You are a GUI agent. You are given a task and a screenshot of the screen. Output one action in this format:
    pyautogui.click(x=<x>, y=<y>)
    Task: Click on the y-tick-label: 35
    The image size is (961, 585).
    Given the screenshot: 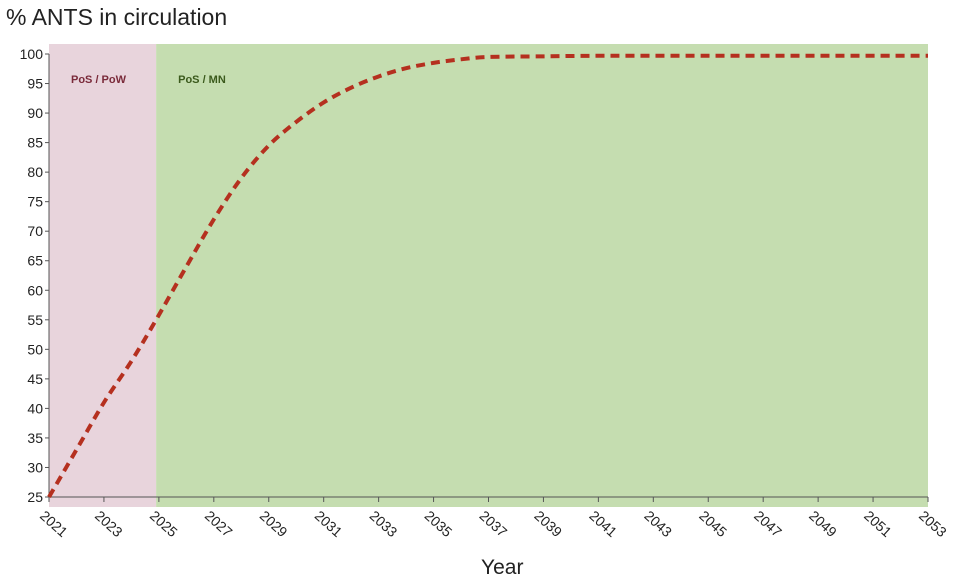 What is the action you would take?
    pyautogui.click(x=35, y=438)
    